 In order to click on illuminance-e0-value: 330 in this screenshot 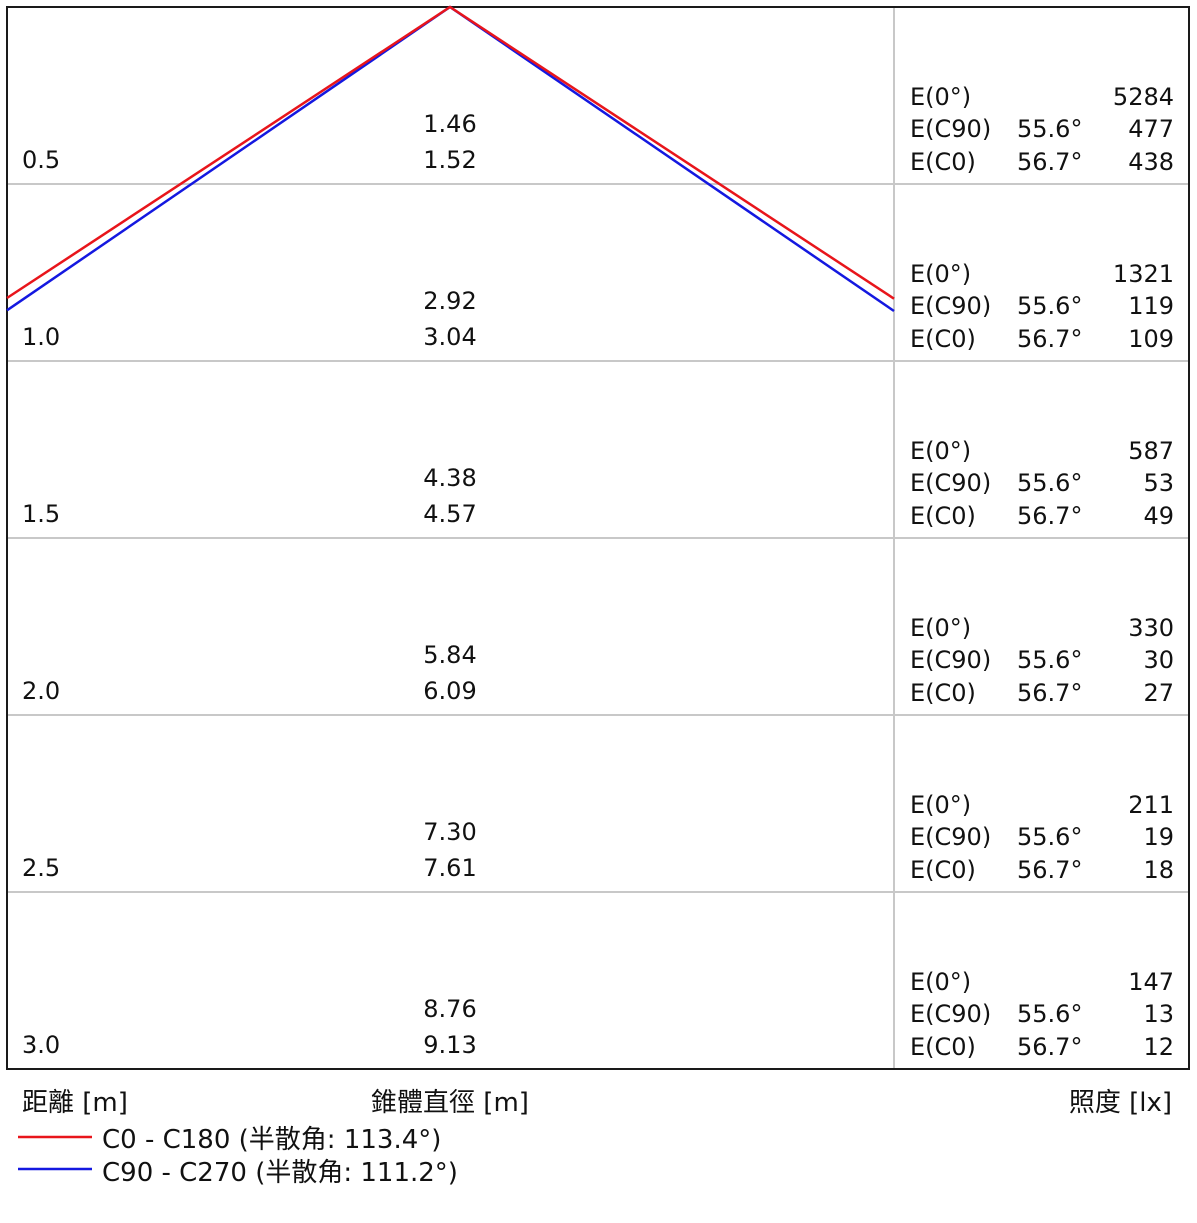, I will do `click(1151, 628)`.